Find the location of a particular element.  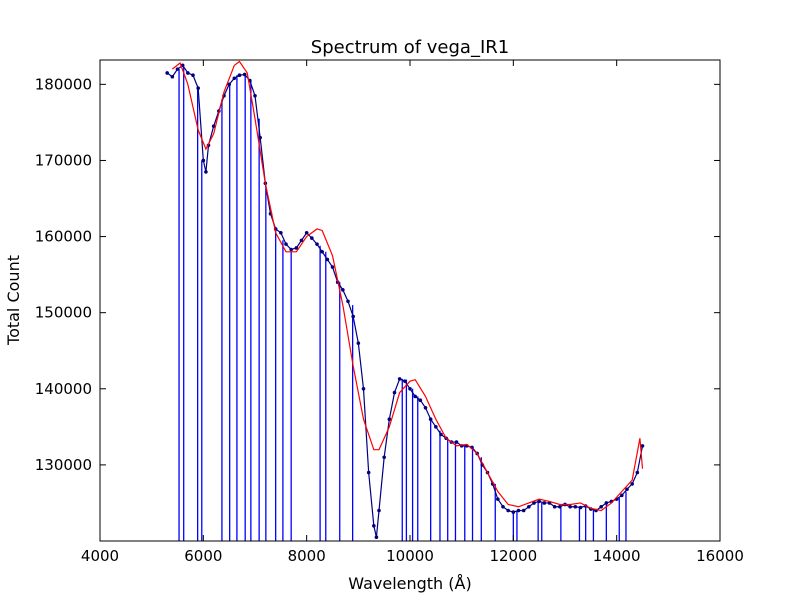

y-tick-label: 140000 is located at coordinates (63, 389).